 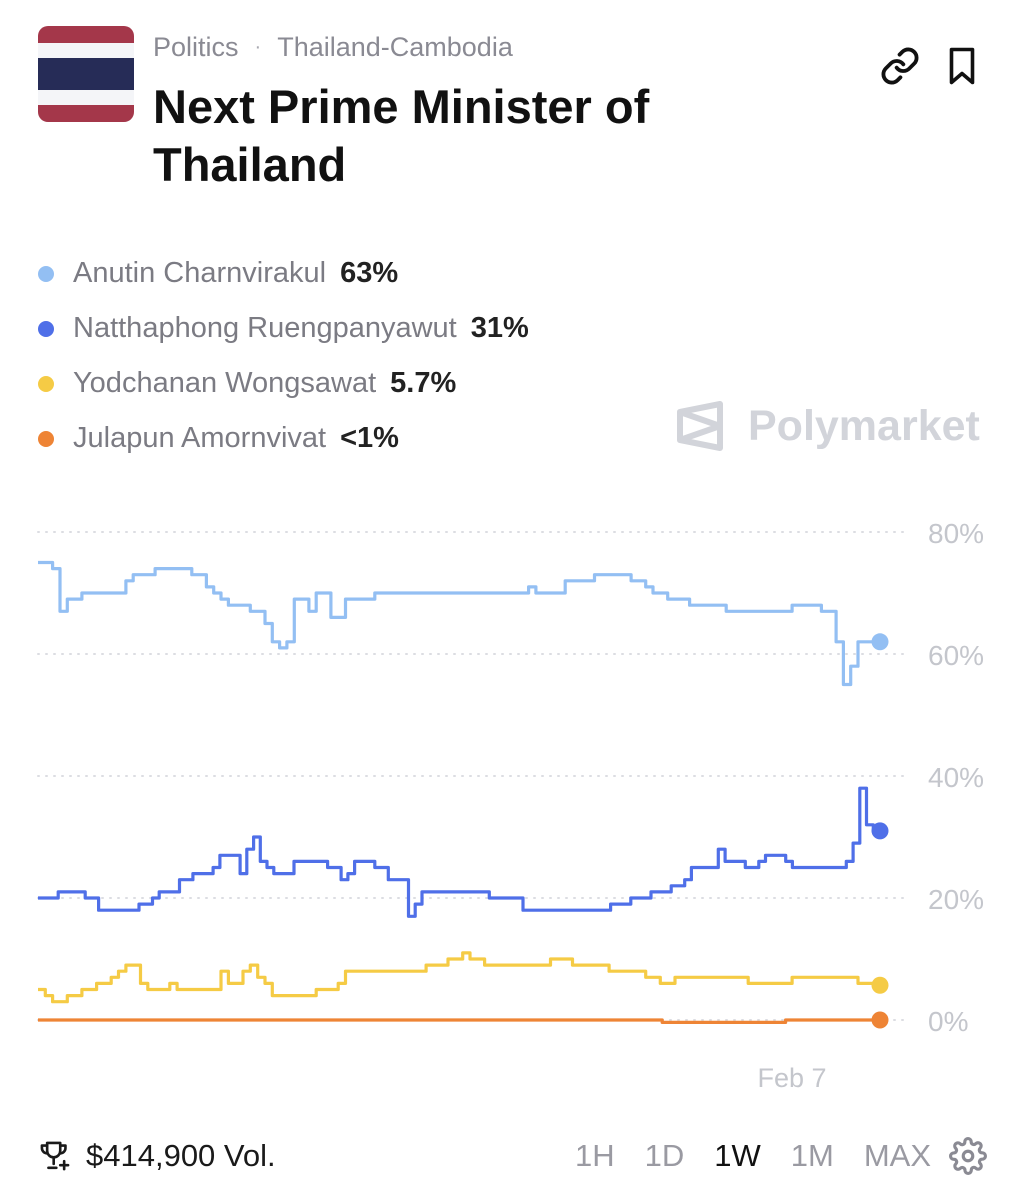 I want to click on legend-name: Yodchanan Wongsawat, so click(x=225, y=383).